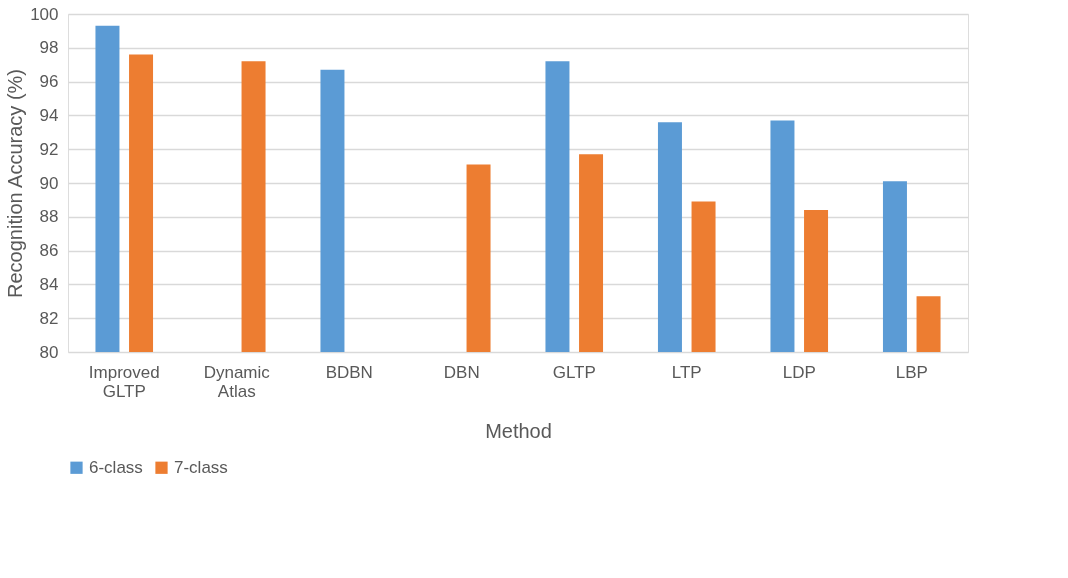 The image size is (1068, 578). What do you see at coordinates (518, 430) in the screenshot?
I see `x-axis-title: Method` at bounding box center [518, 430].